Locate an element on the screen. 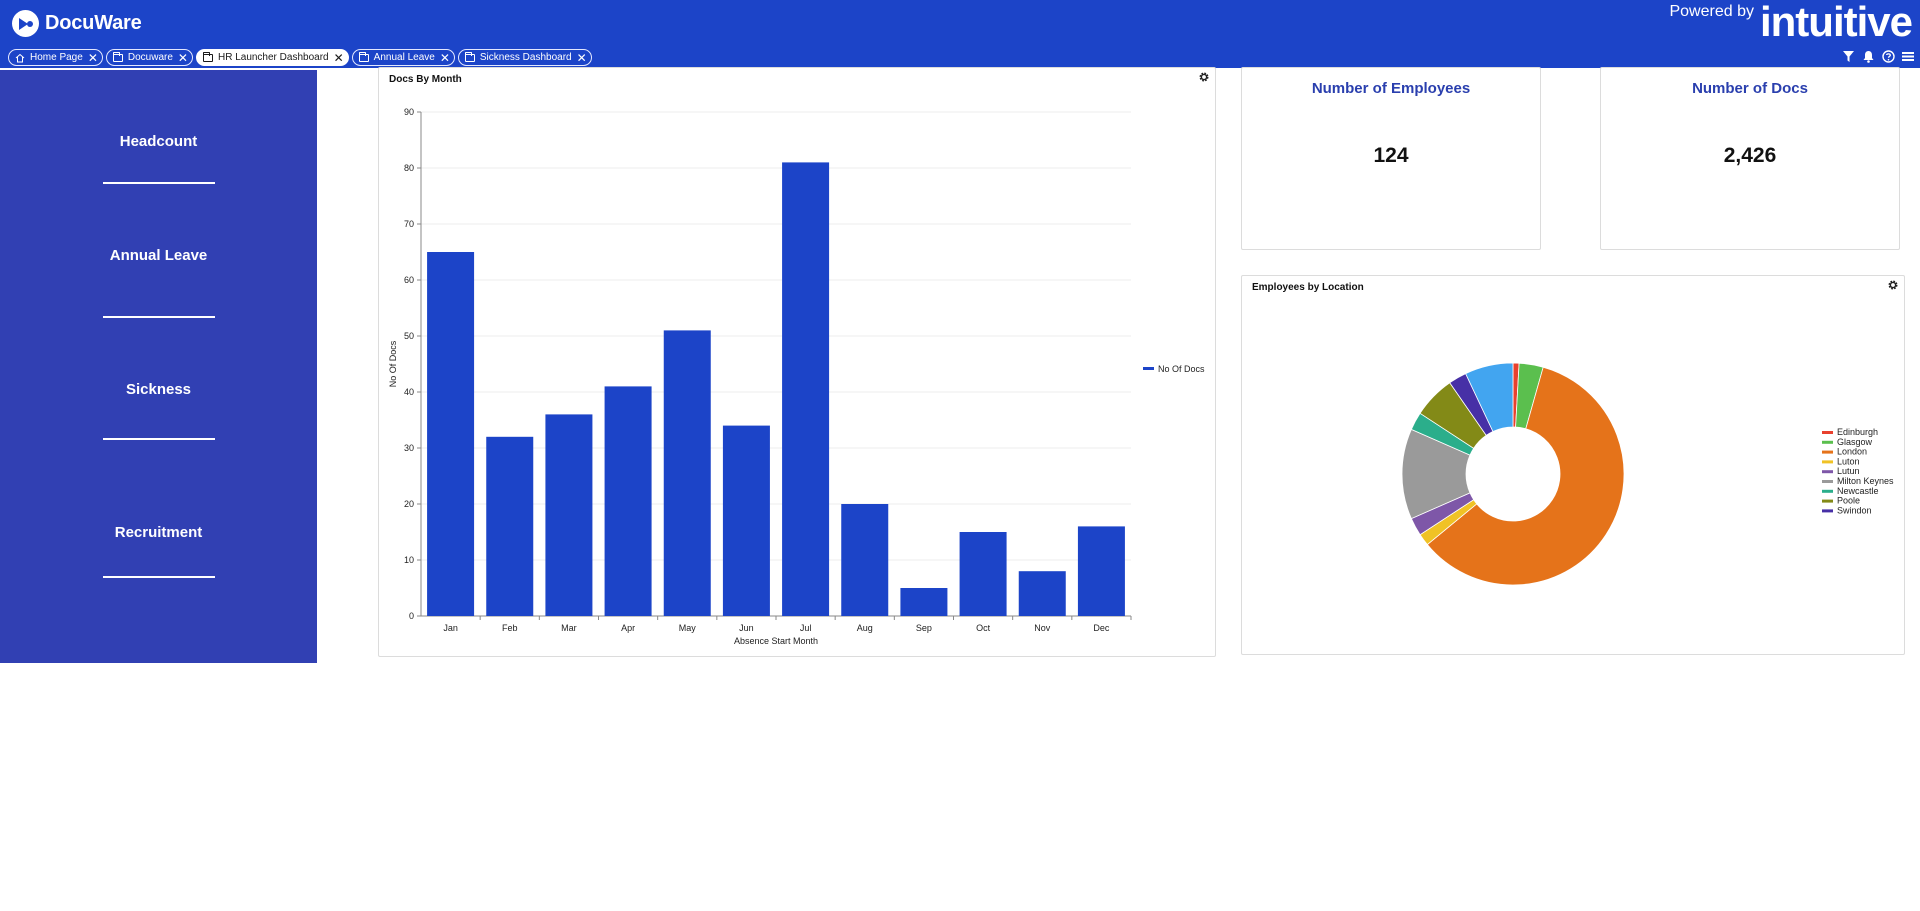 This screenshot has height=911, width=1920. y-tick-label: 0 is located at coordinates (411, 616).